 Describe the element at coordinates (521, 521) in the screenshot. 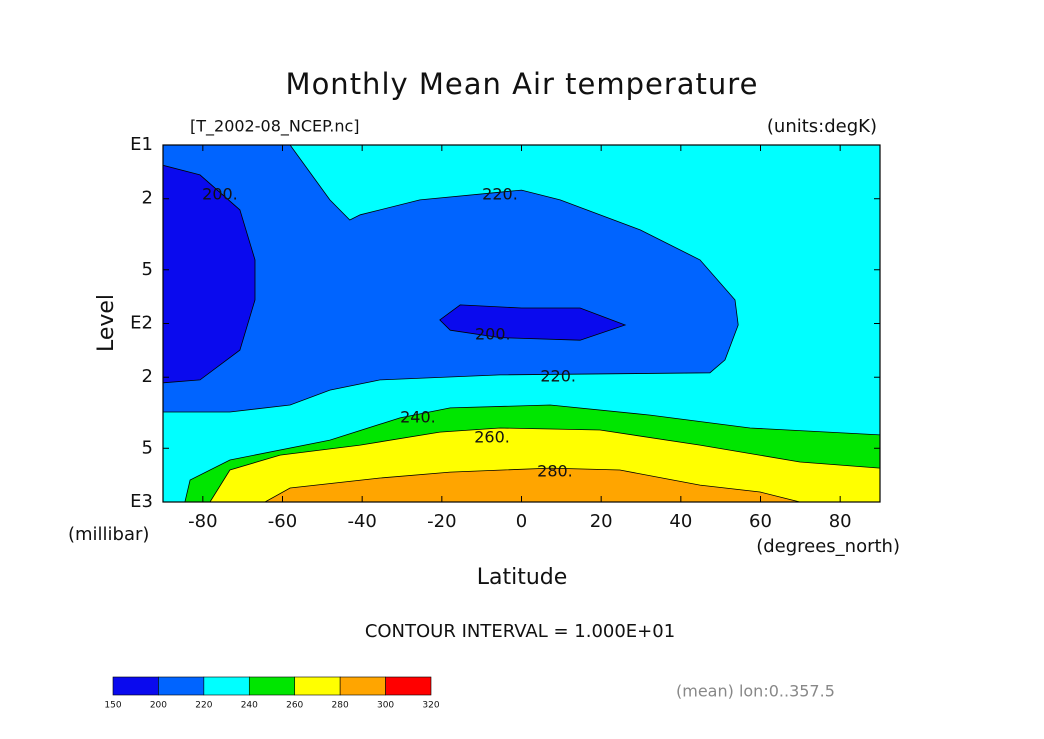

I see `x-tick-label: 0` at that location.